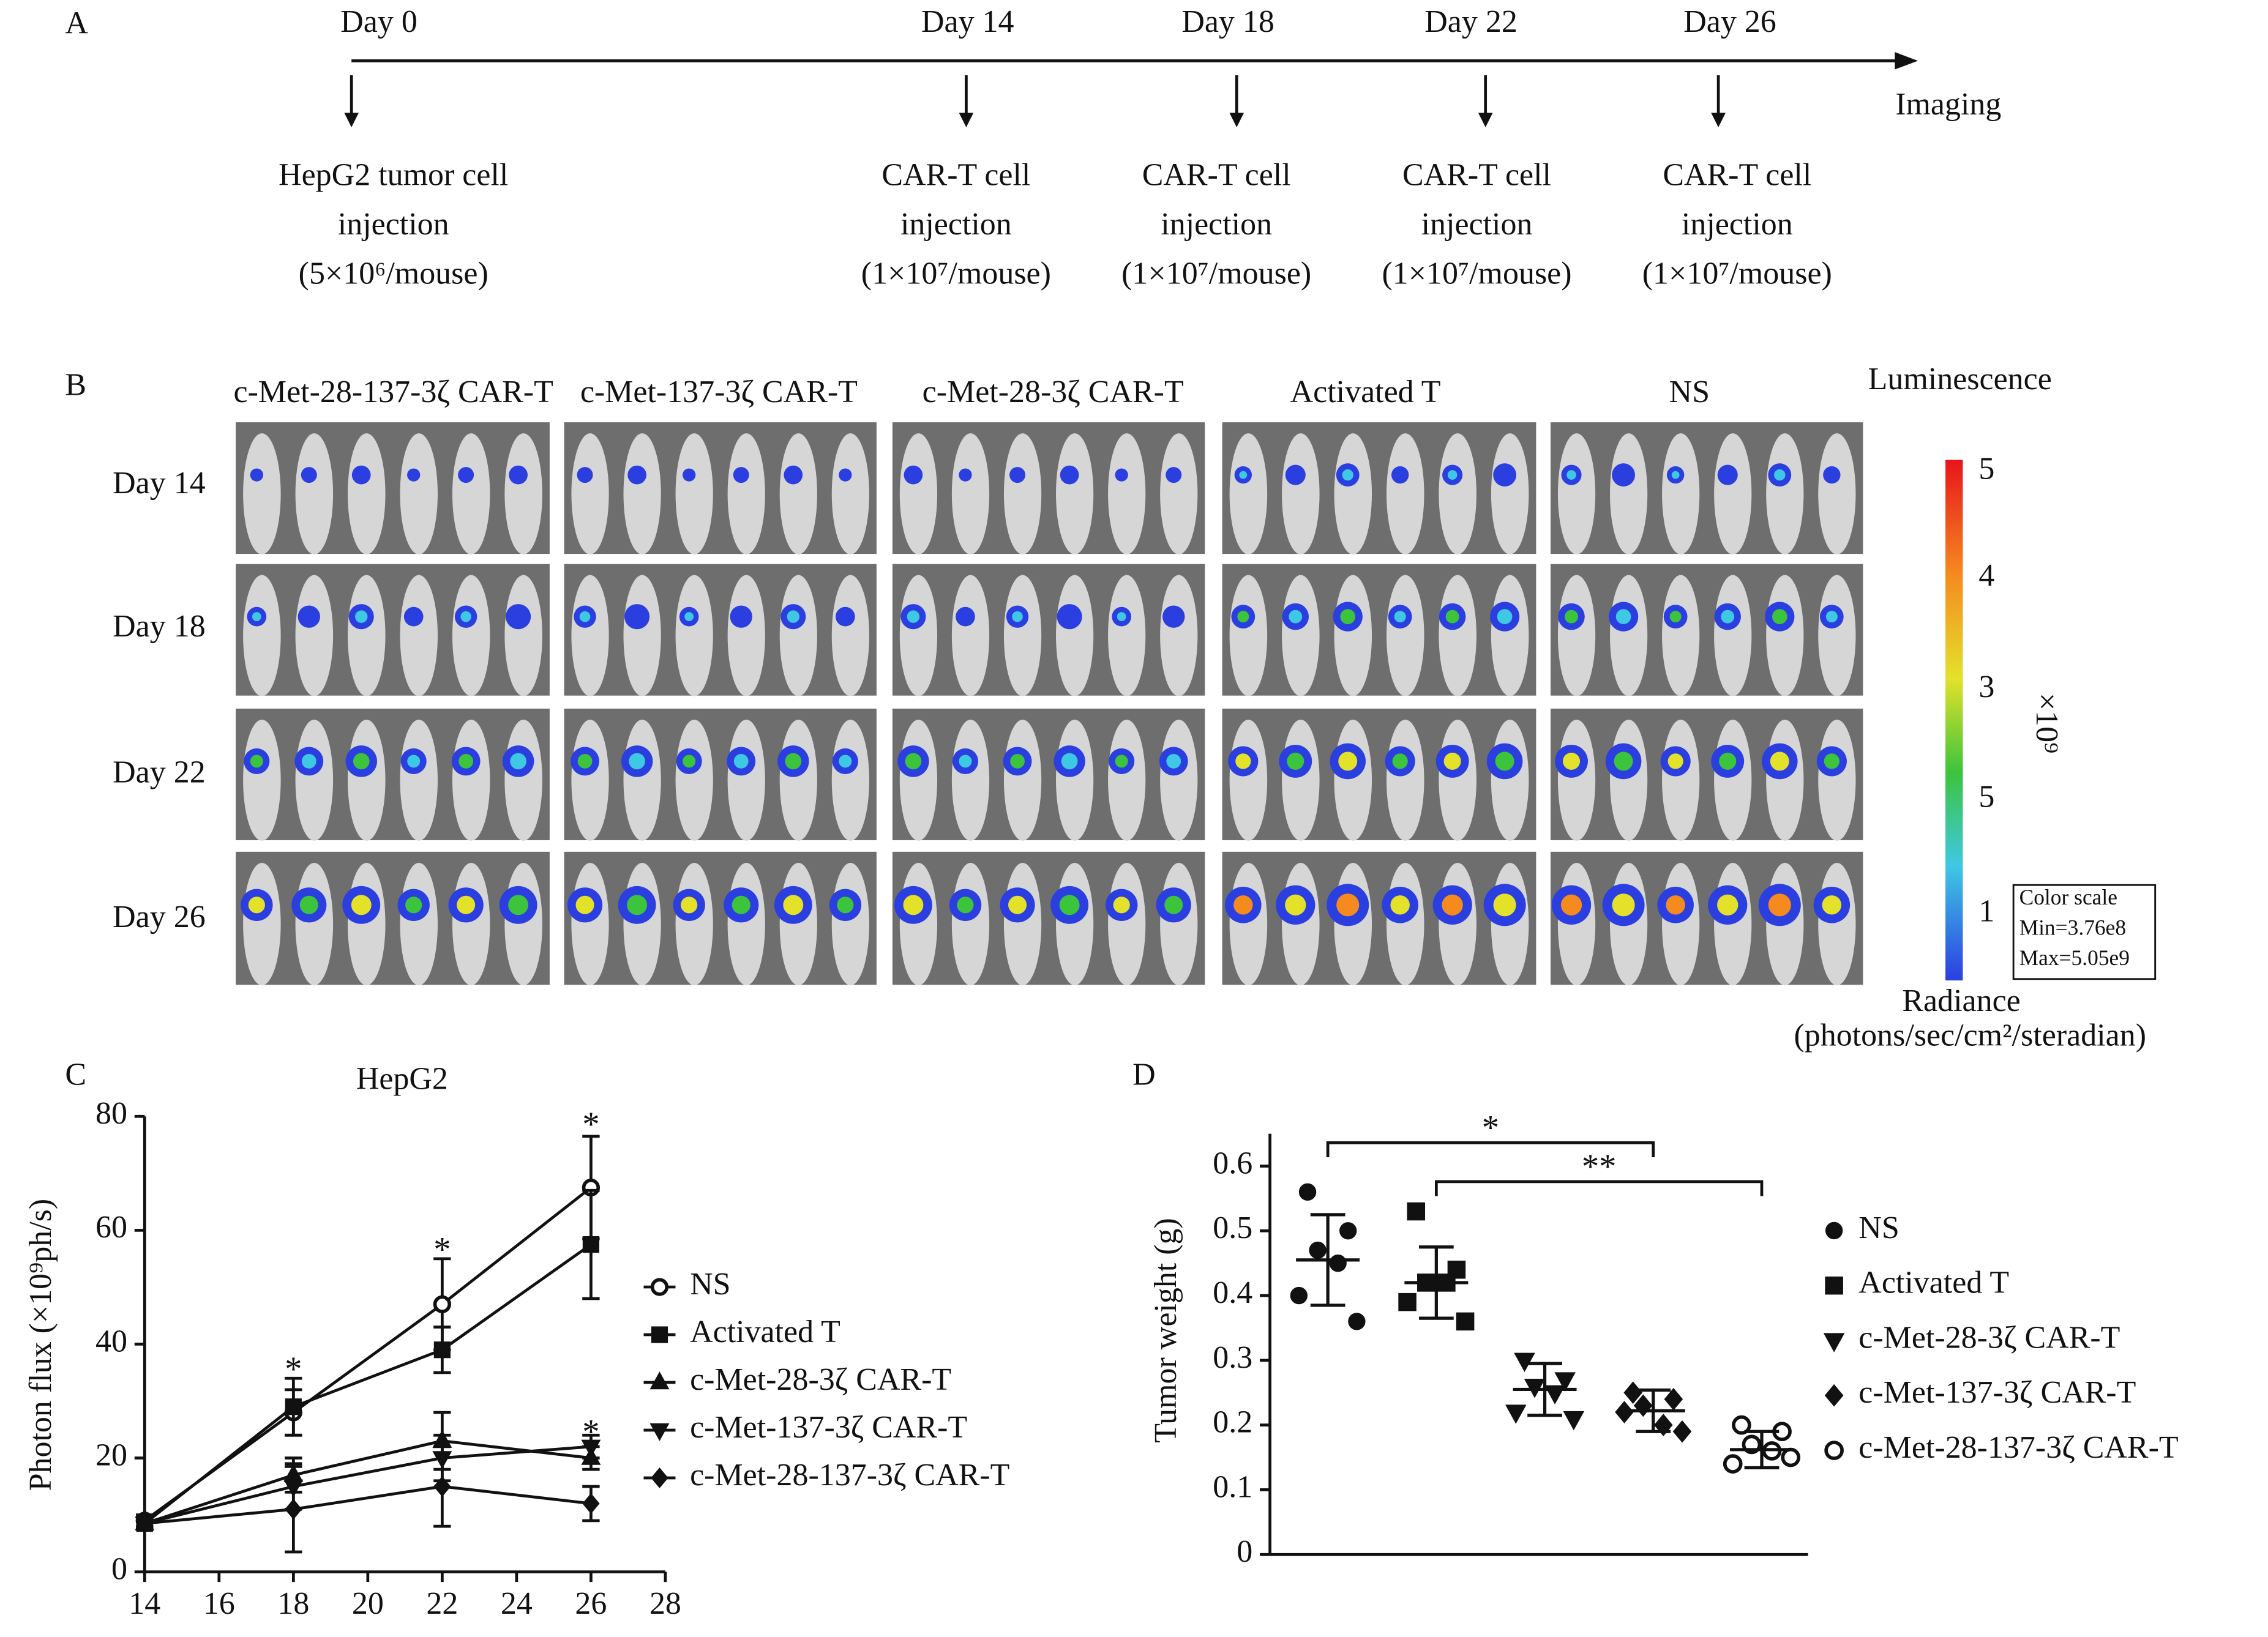  What do you see at coordinates (159, 917) in the screenshot?
I see `day-label: Day 26` at bounding box center [159, 917].